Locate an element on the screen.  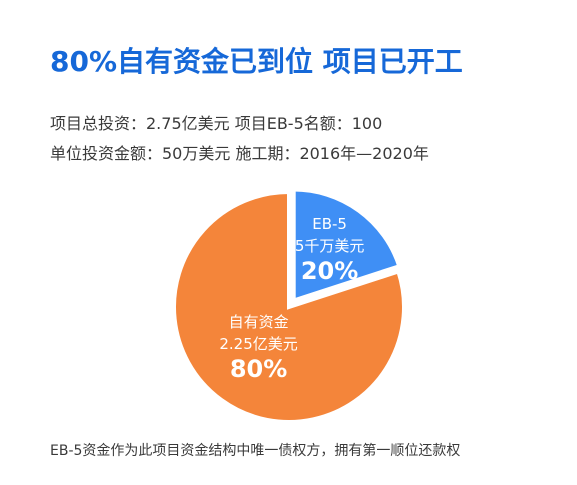
eb5-percent: 20% is located at coordinates (329, 271).